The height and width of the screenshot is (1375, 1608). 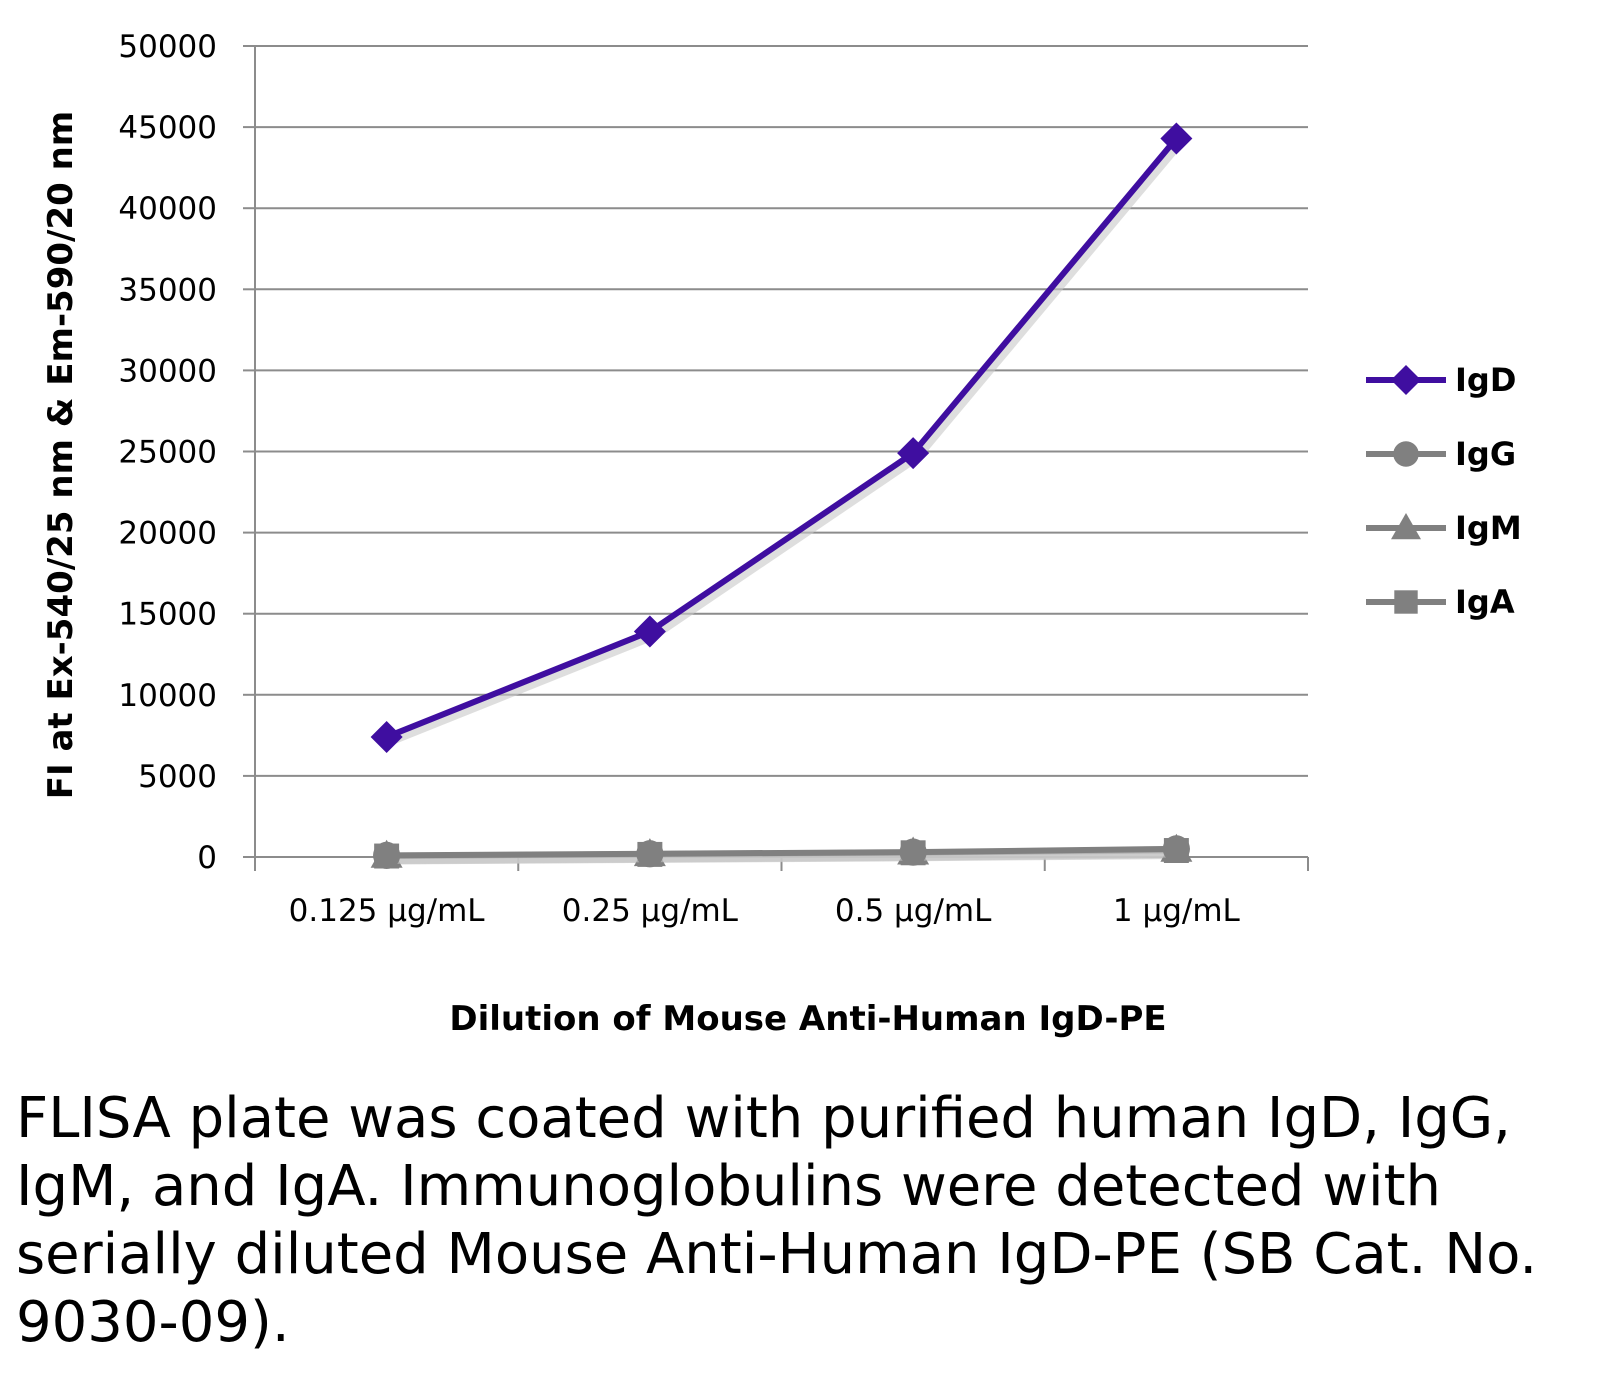 I want to click on legend: IgD IgG IgM IgA, so click(x=1444, y=491).